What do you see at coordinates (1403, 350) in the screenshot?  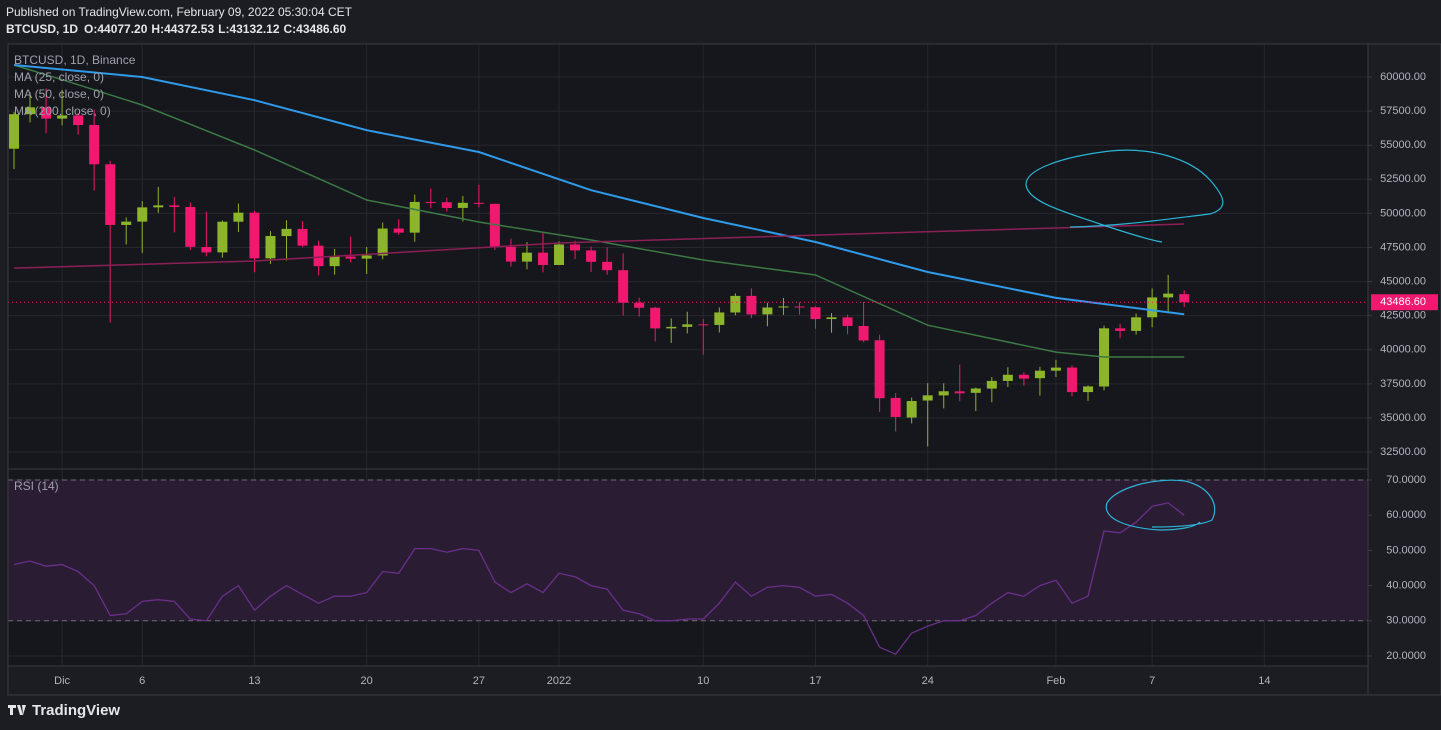 I see `y-tick-label: 40000.00` at bounding box center [1403, 350].